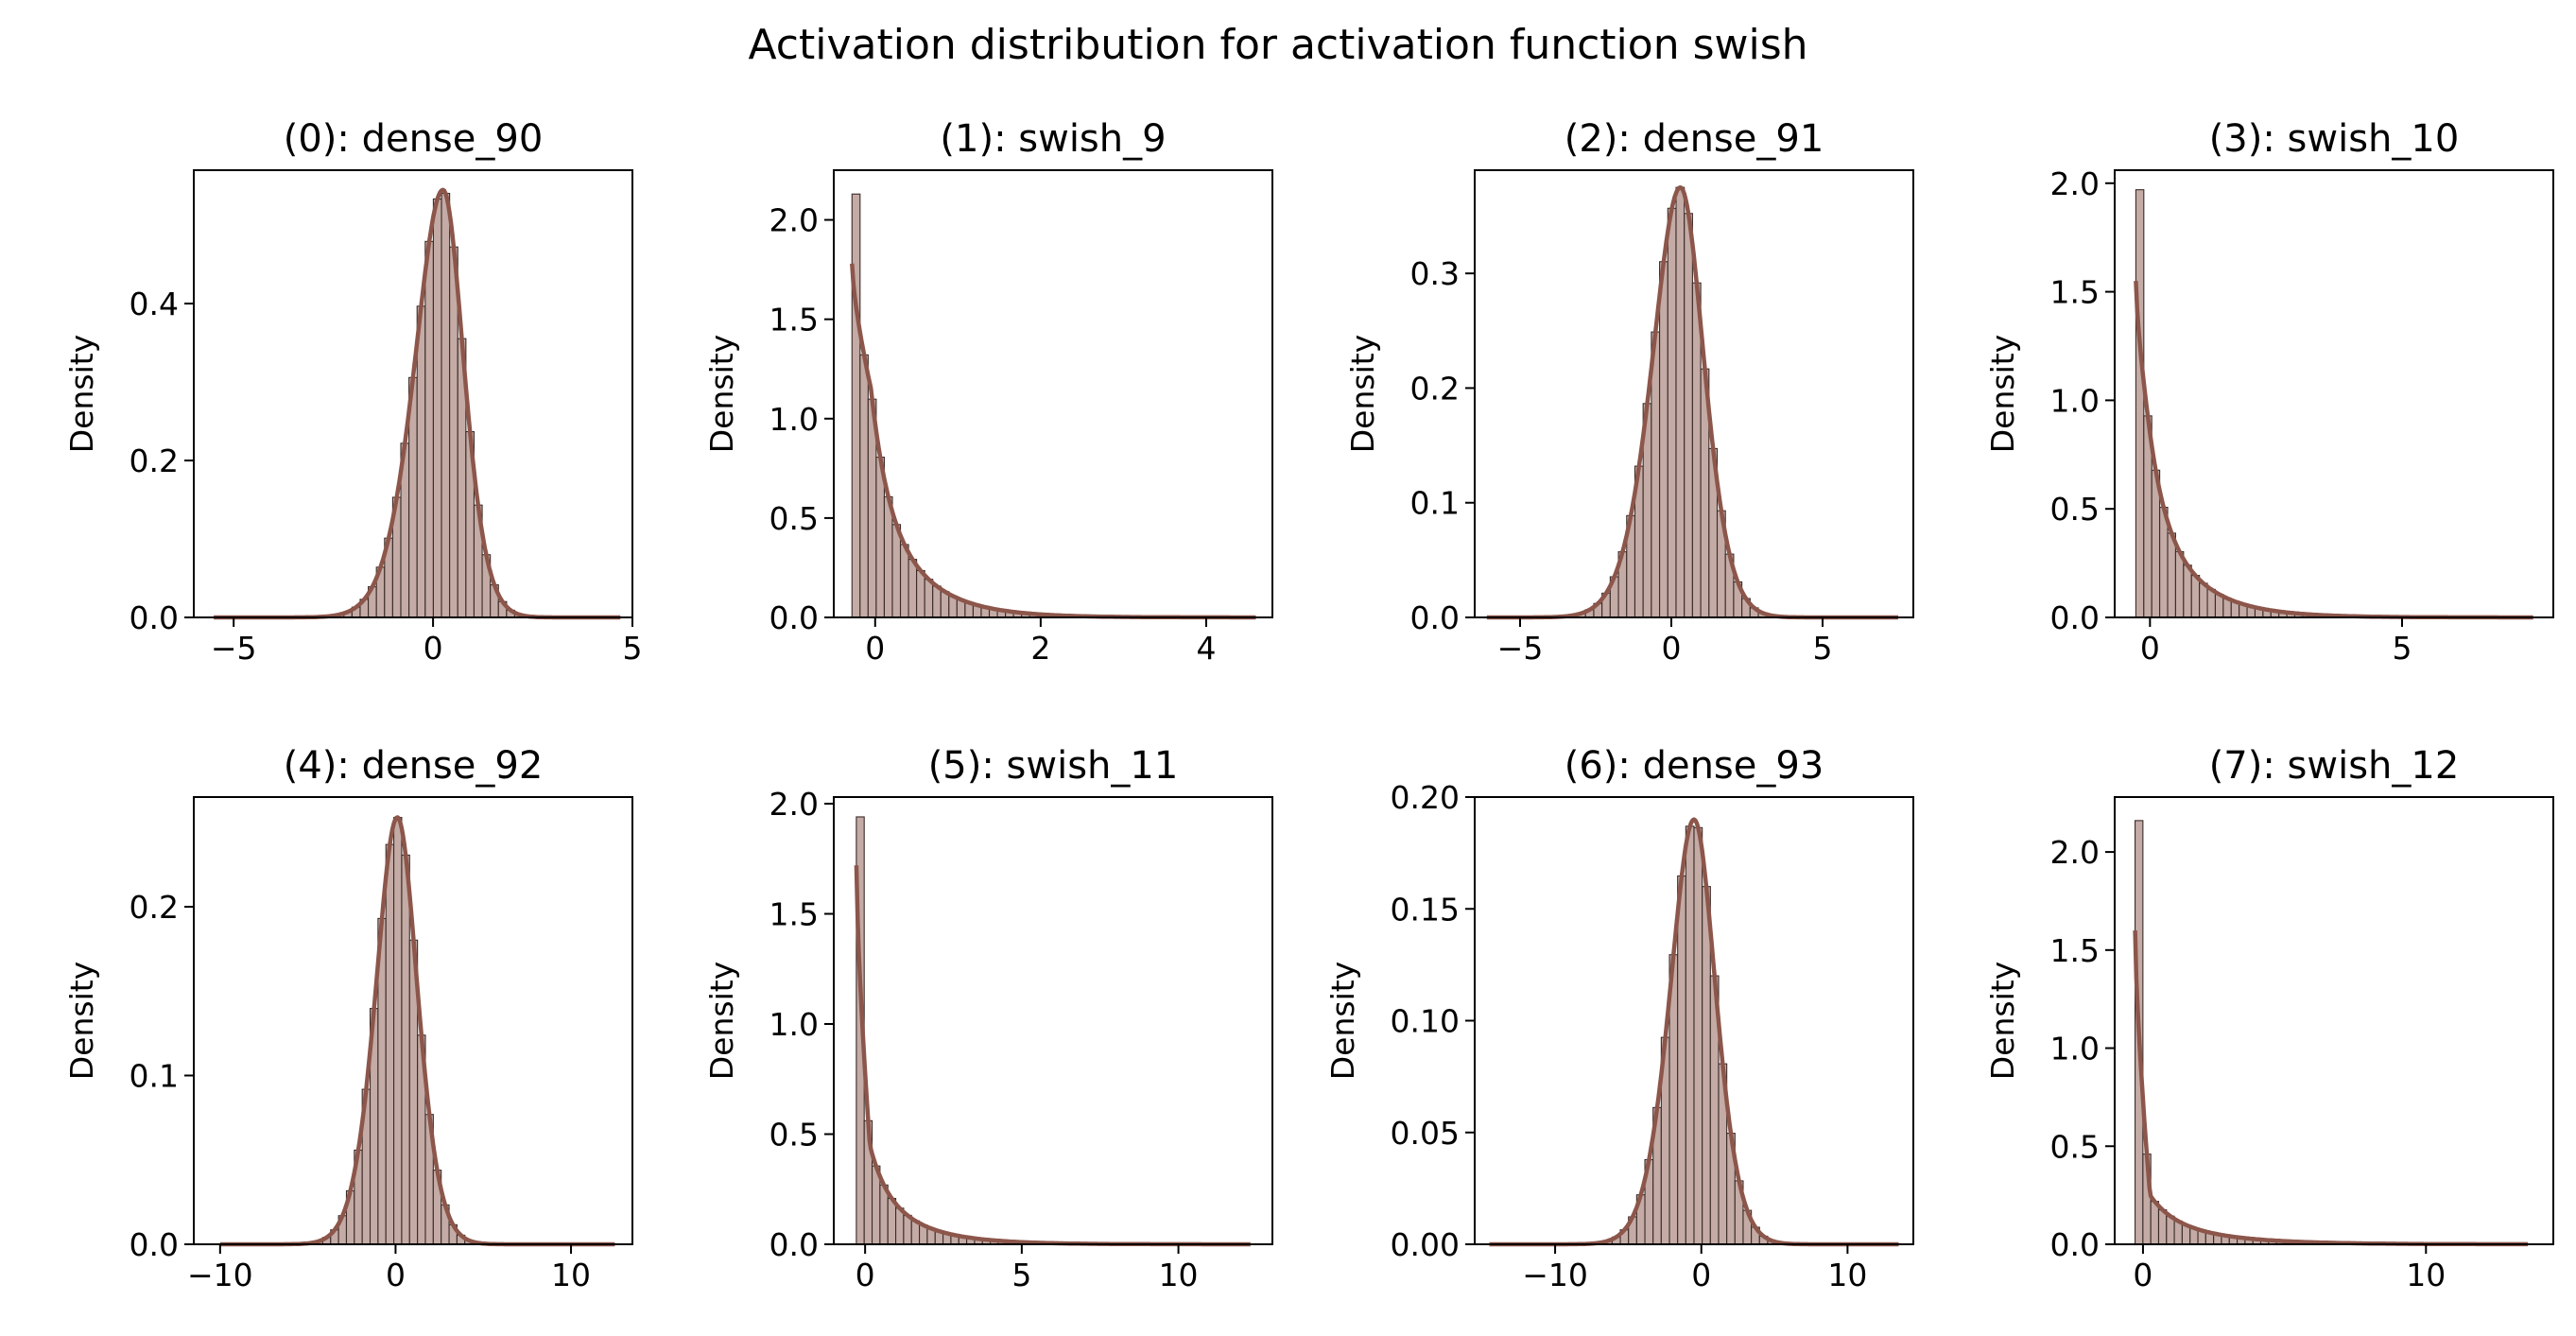  I want to click on y-tick-label: 0.00, so click(1426, 1244).